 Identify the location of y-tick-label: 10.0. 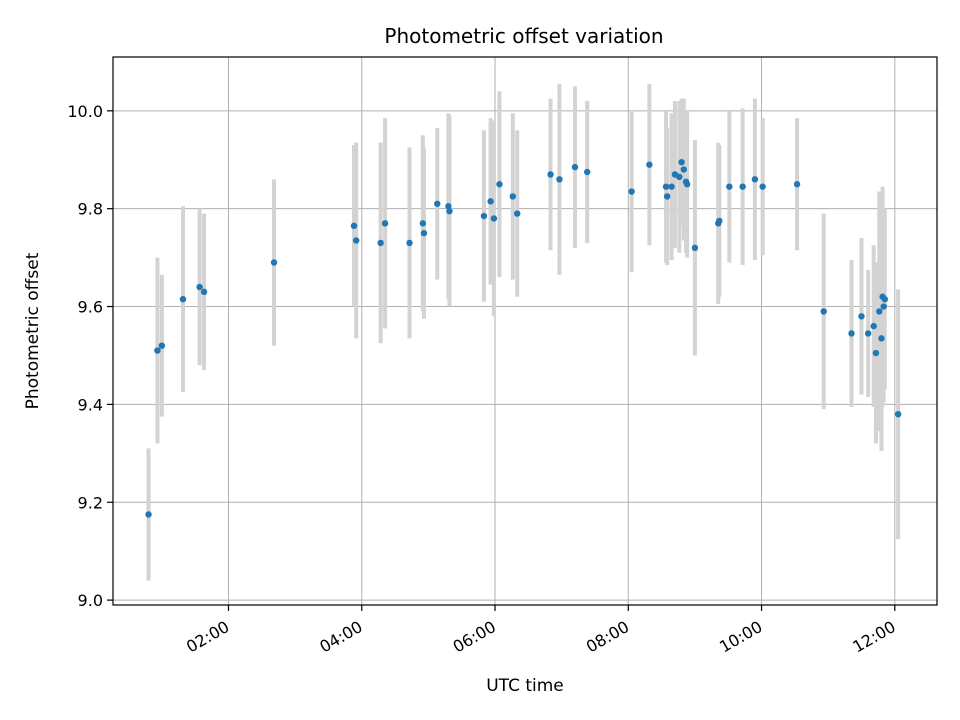
(85, 111).